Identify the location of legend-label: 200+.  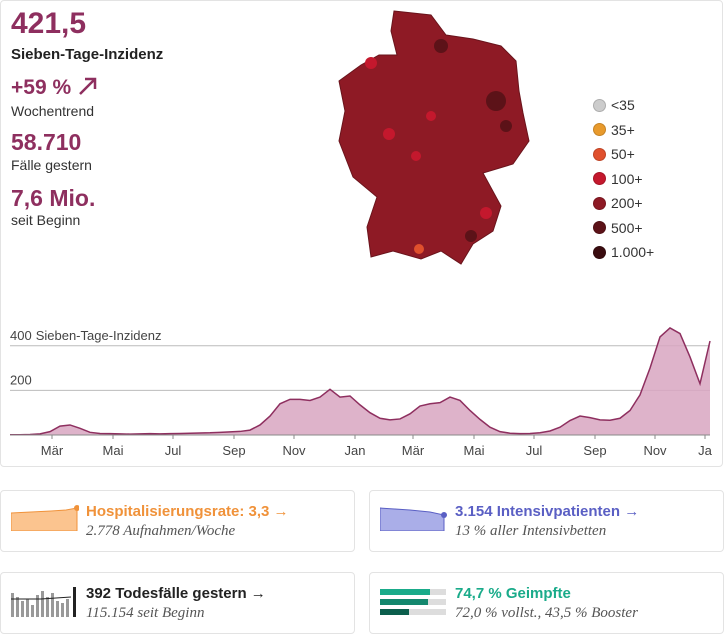
(627, 203).